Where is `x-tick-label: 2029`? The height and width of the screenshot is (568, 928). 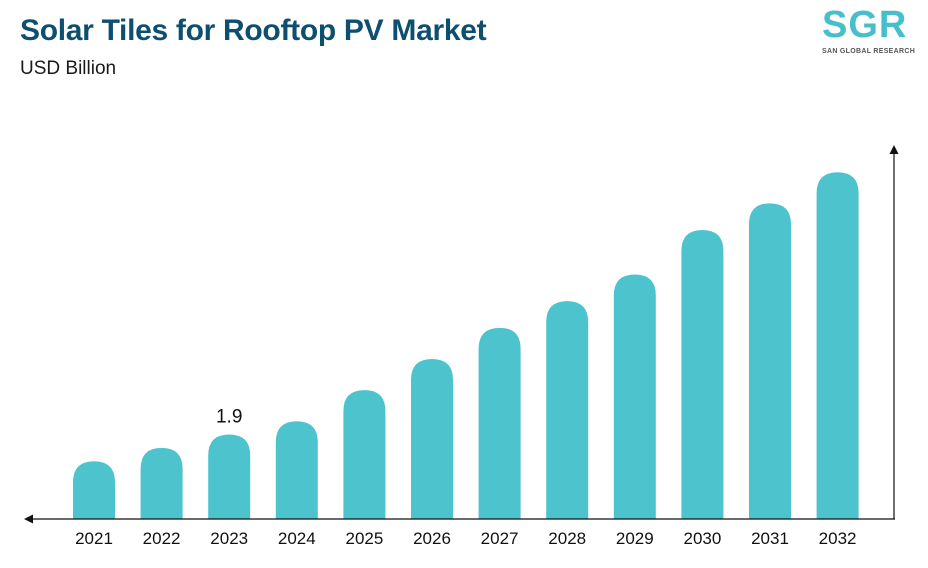
x-tick-label: 2029 is located at coordinates (635, 538).